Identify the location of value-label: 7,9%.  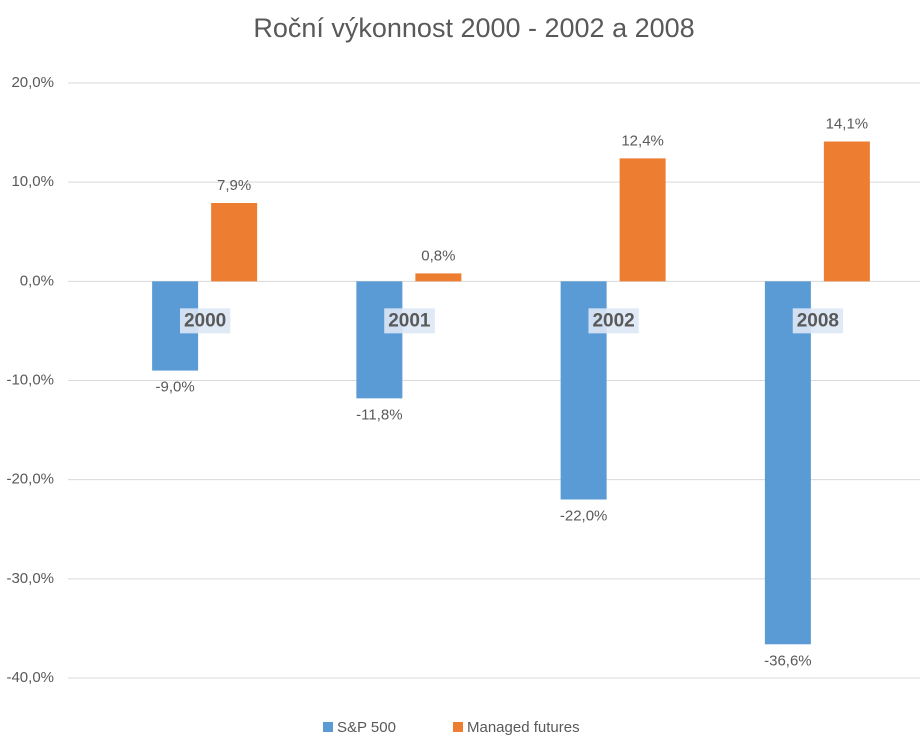
(234, 185).